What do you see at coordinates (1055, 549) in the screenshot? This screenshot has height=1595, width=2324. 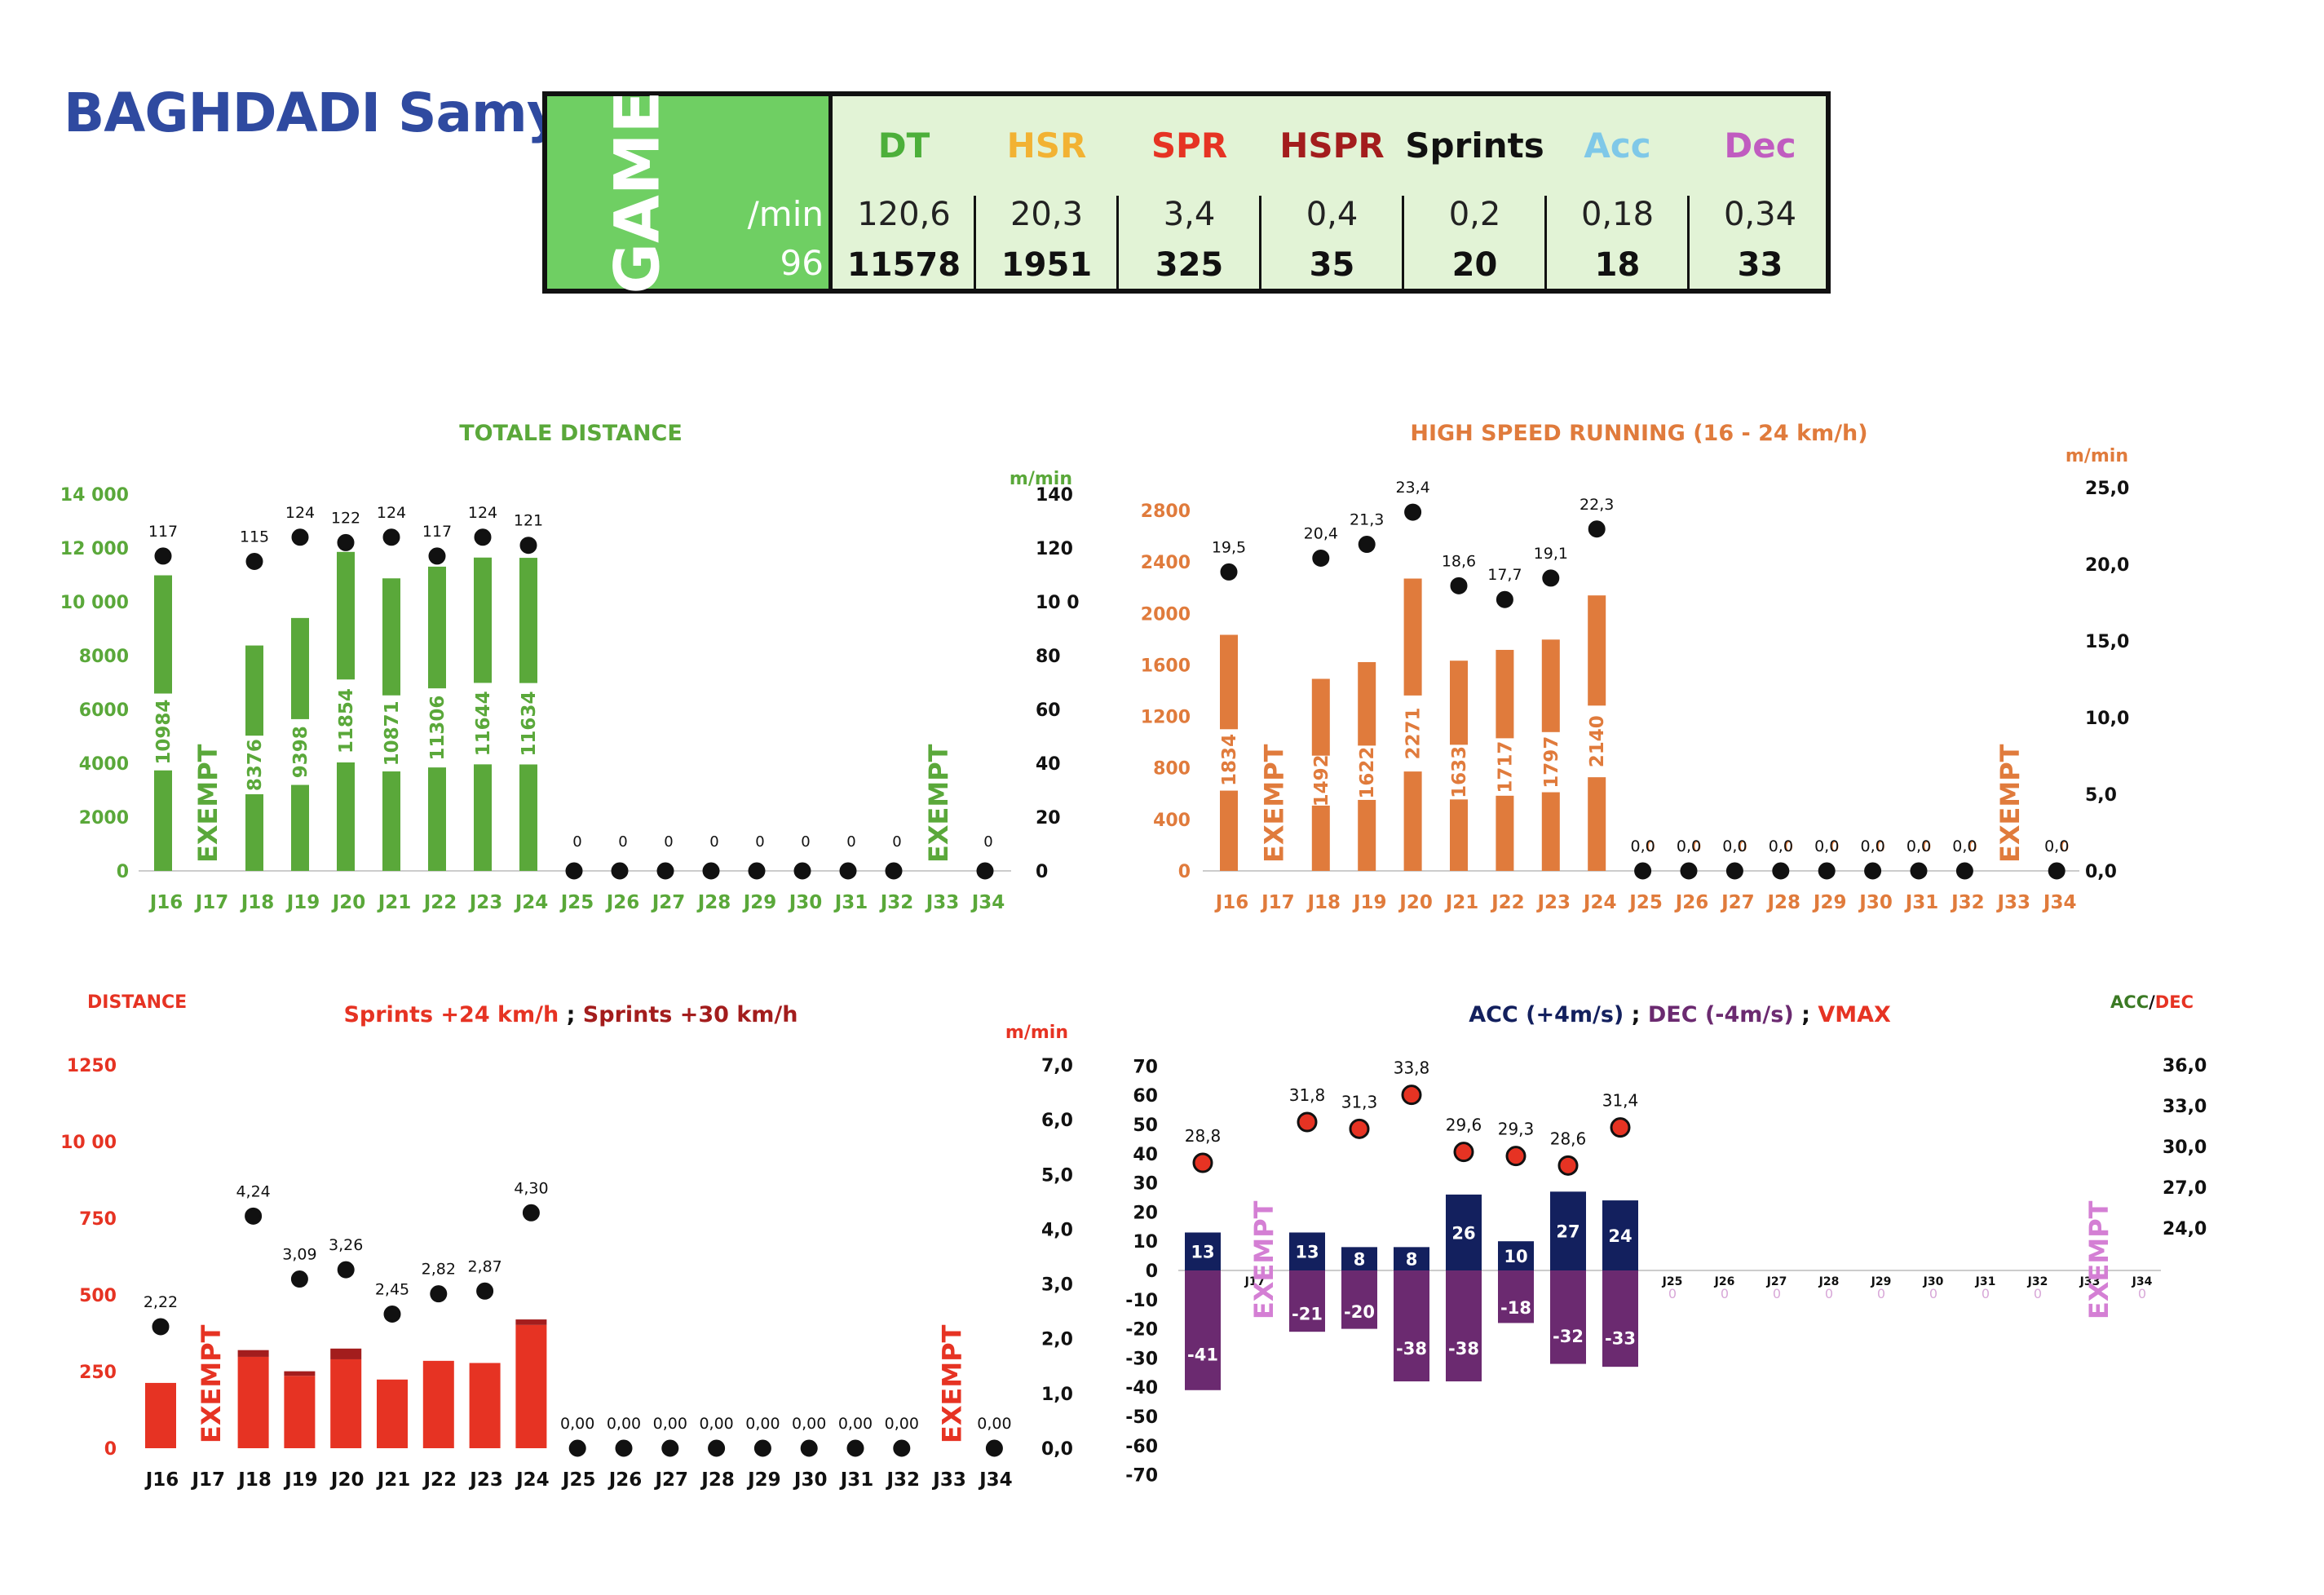 I see `y2-tick: 120` at bounding box center [1055, 549].